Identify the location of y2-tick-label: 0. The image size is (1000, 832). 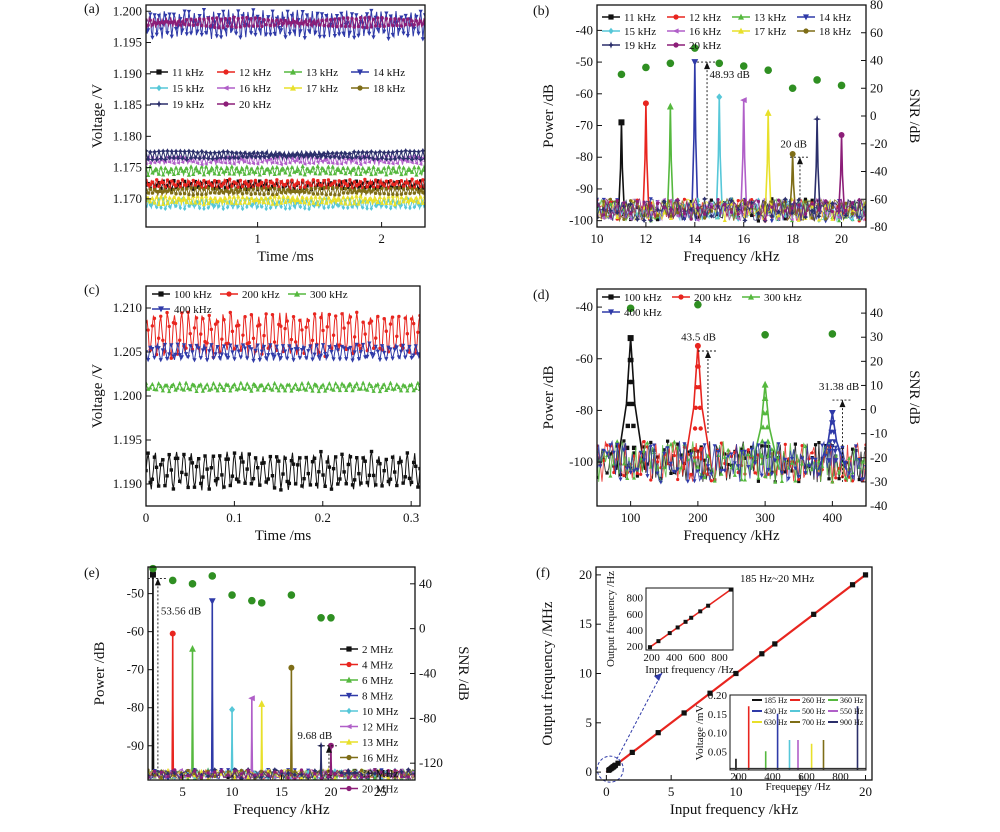
(422, 628).